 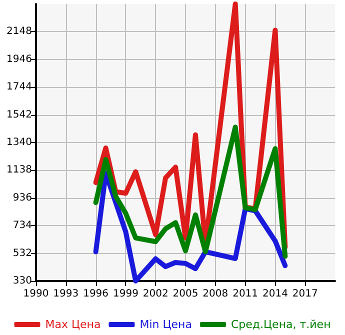 I want to click on x-tick-label: 2008, so click(x=215, y=294).